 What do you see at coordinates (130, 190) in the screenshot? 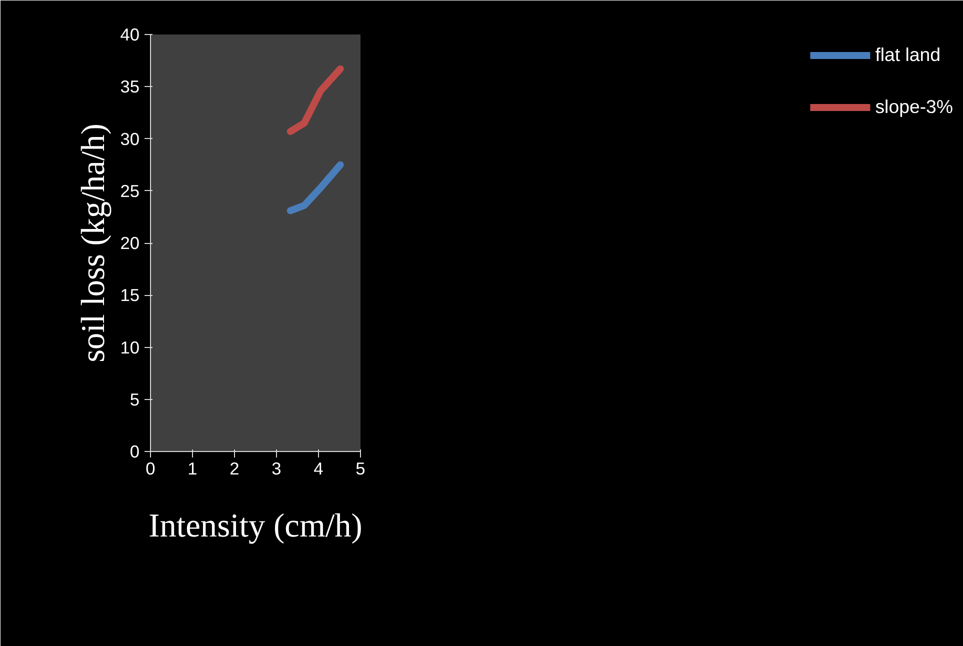
I see `y-tick-label: 25` at bounding box center [130, 190].